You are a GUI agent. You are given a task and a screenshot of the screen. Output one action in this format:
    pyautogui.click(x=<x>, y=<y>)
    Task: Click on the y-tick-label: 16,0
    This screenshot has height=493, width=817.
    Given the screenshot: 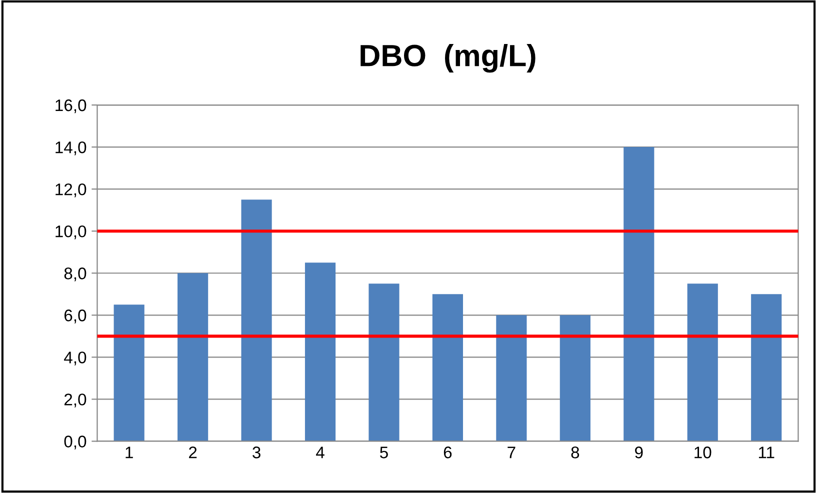 What is the action you would take?
    pyautogui.click(x=71, y=106)
    